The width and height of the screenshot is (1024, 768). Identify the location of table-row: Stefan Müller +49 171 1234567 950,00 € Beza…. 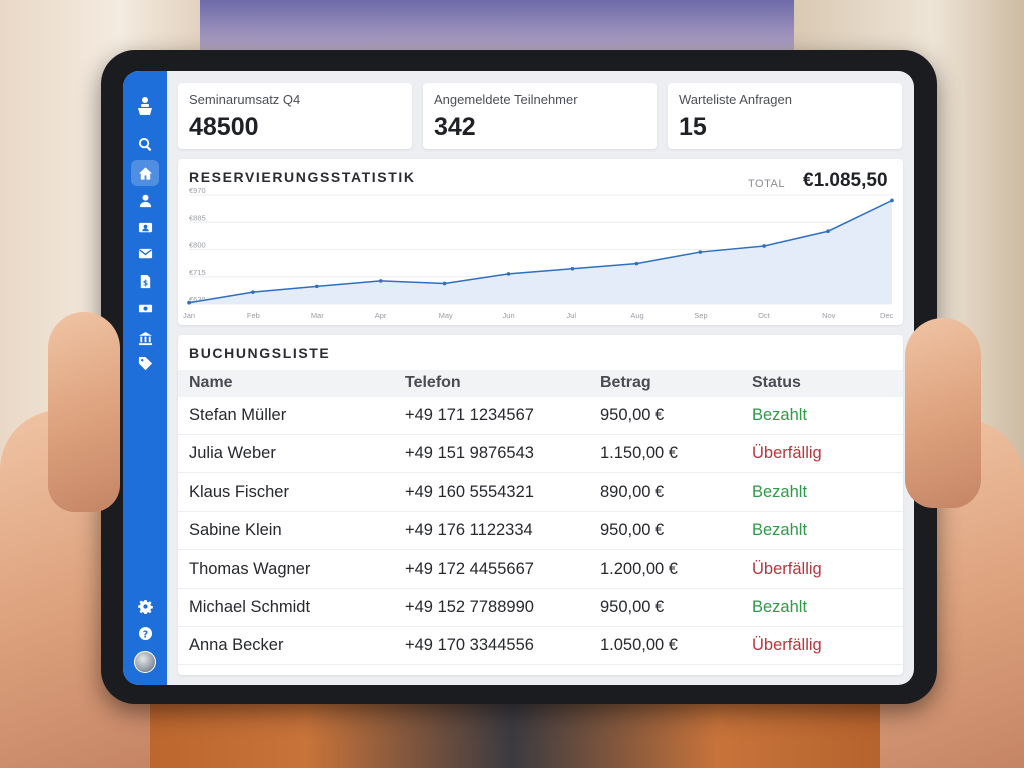
(540, 416).